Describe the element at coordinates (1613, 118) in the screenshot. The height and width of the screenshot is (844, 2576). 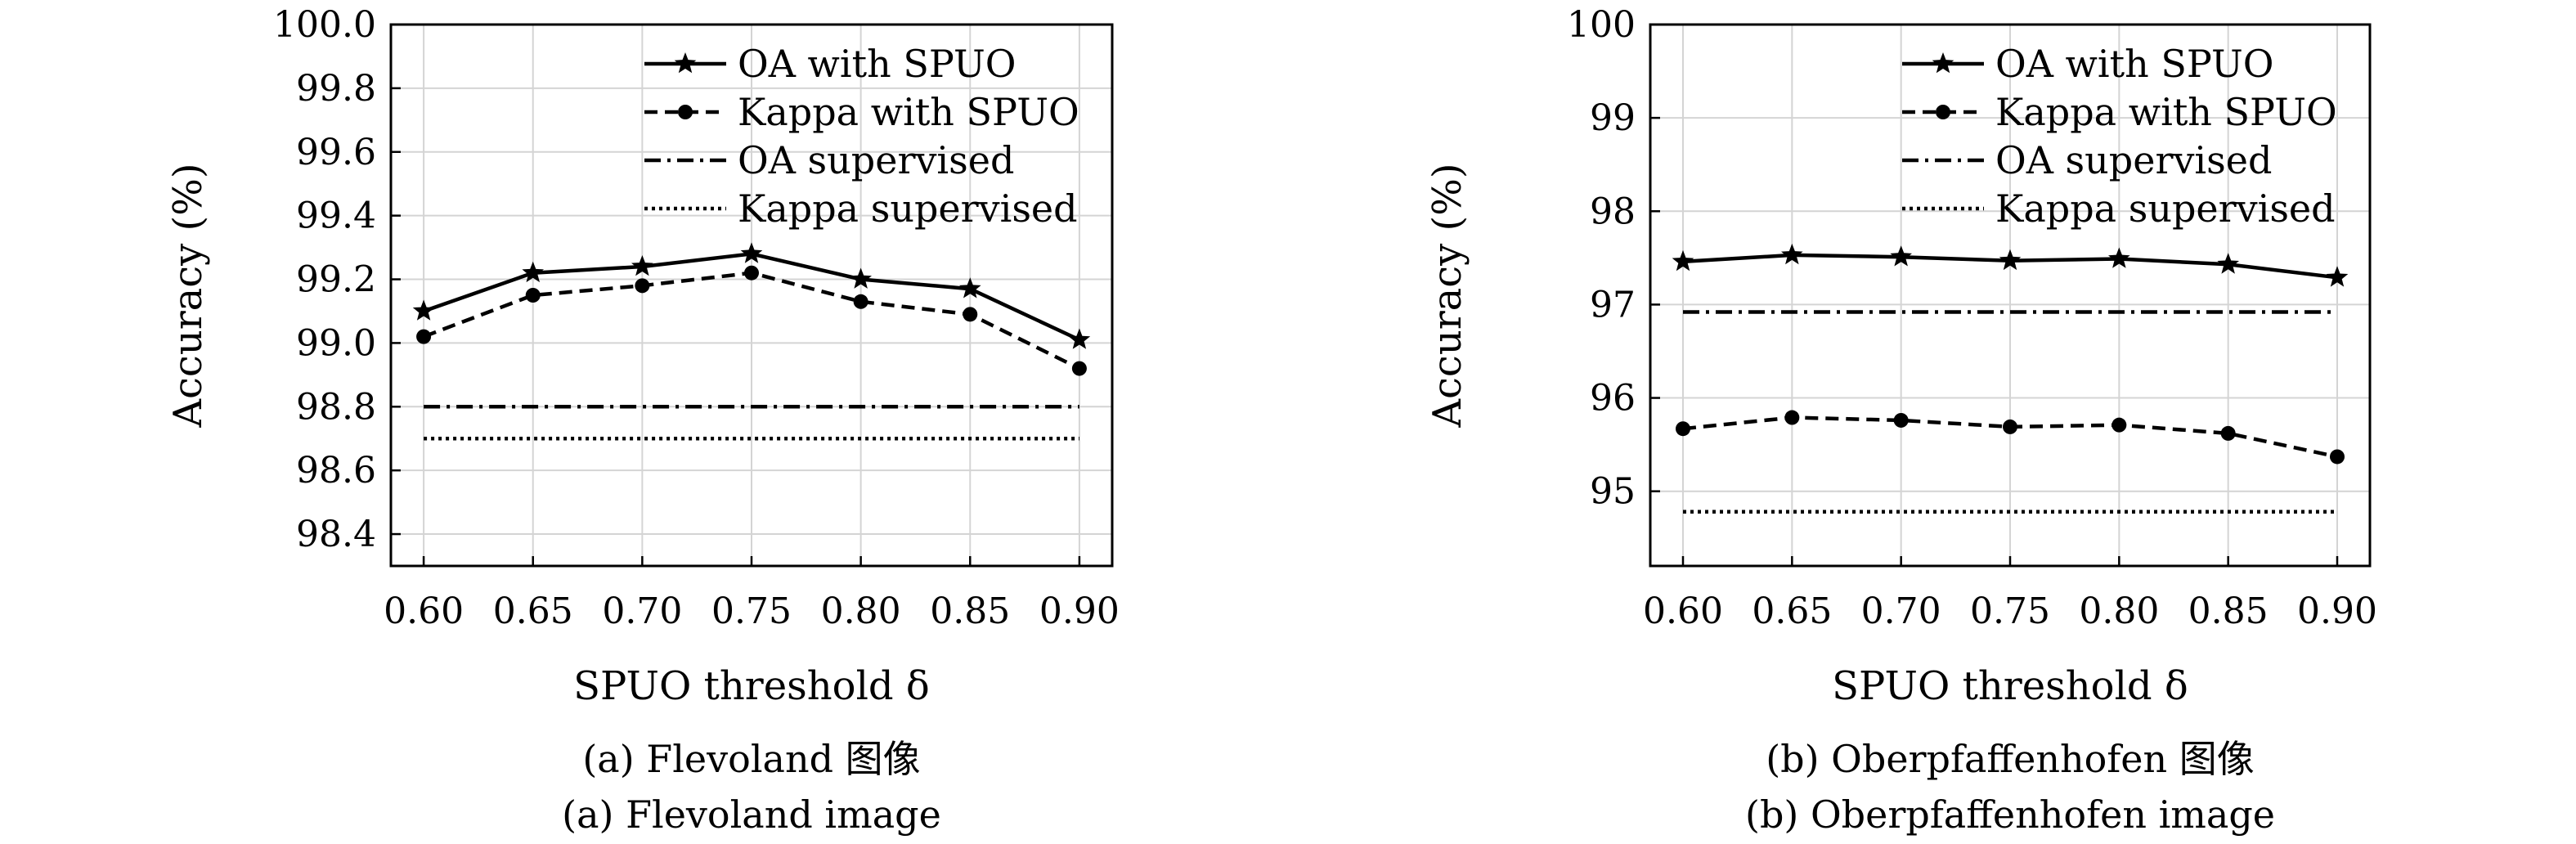
I see `y-tick-label: 99` at that location.